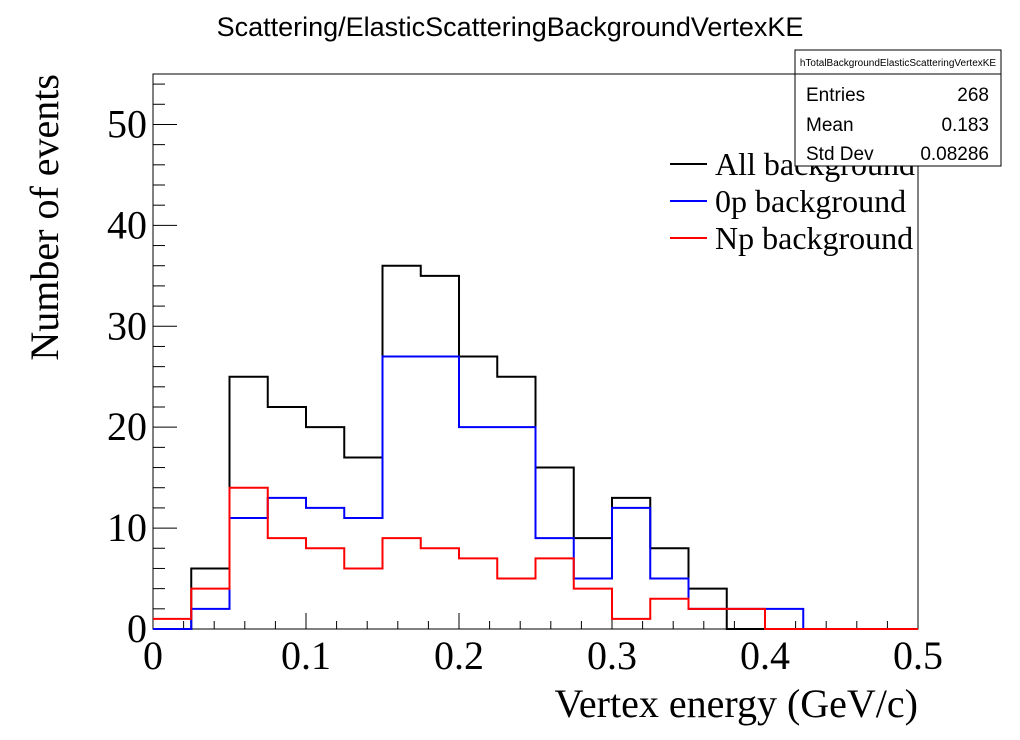 This screenshot has width=1020, height=740. Describe the element at coordinates (736, 703) in the screenshot. I see `x-axis-label: Vertex energy (GeV/c)` at that location.